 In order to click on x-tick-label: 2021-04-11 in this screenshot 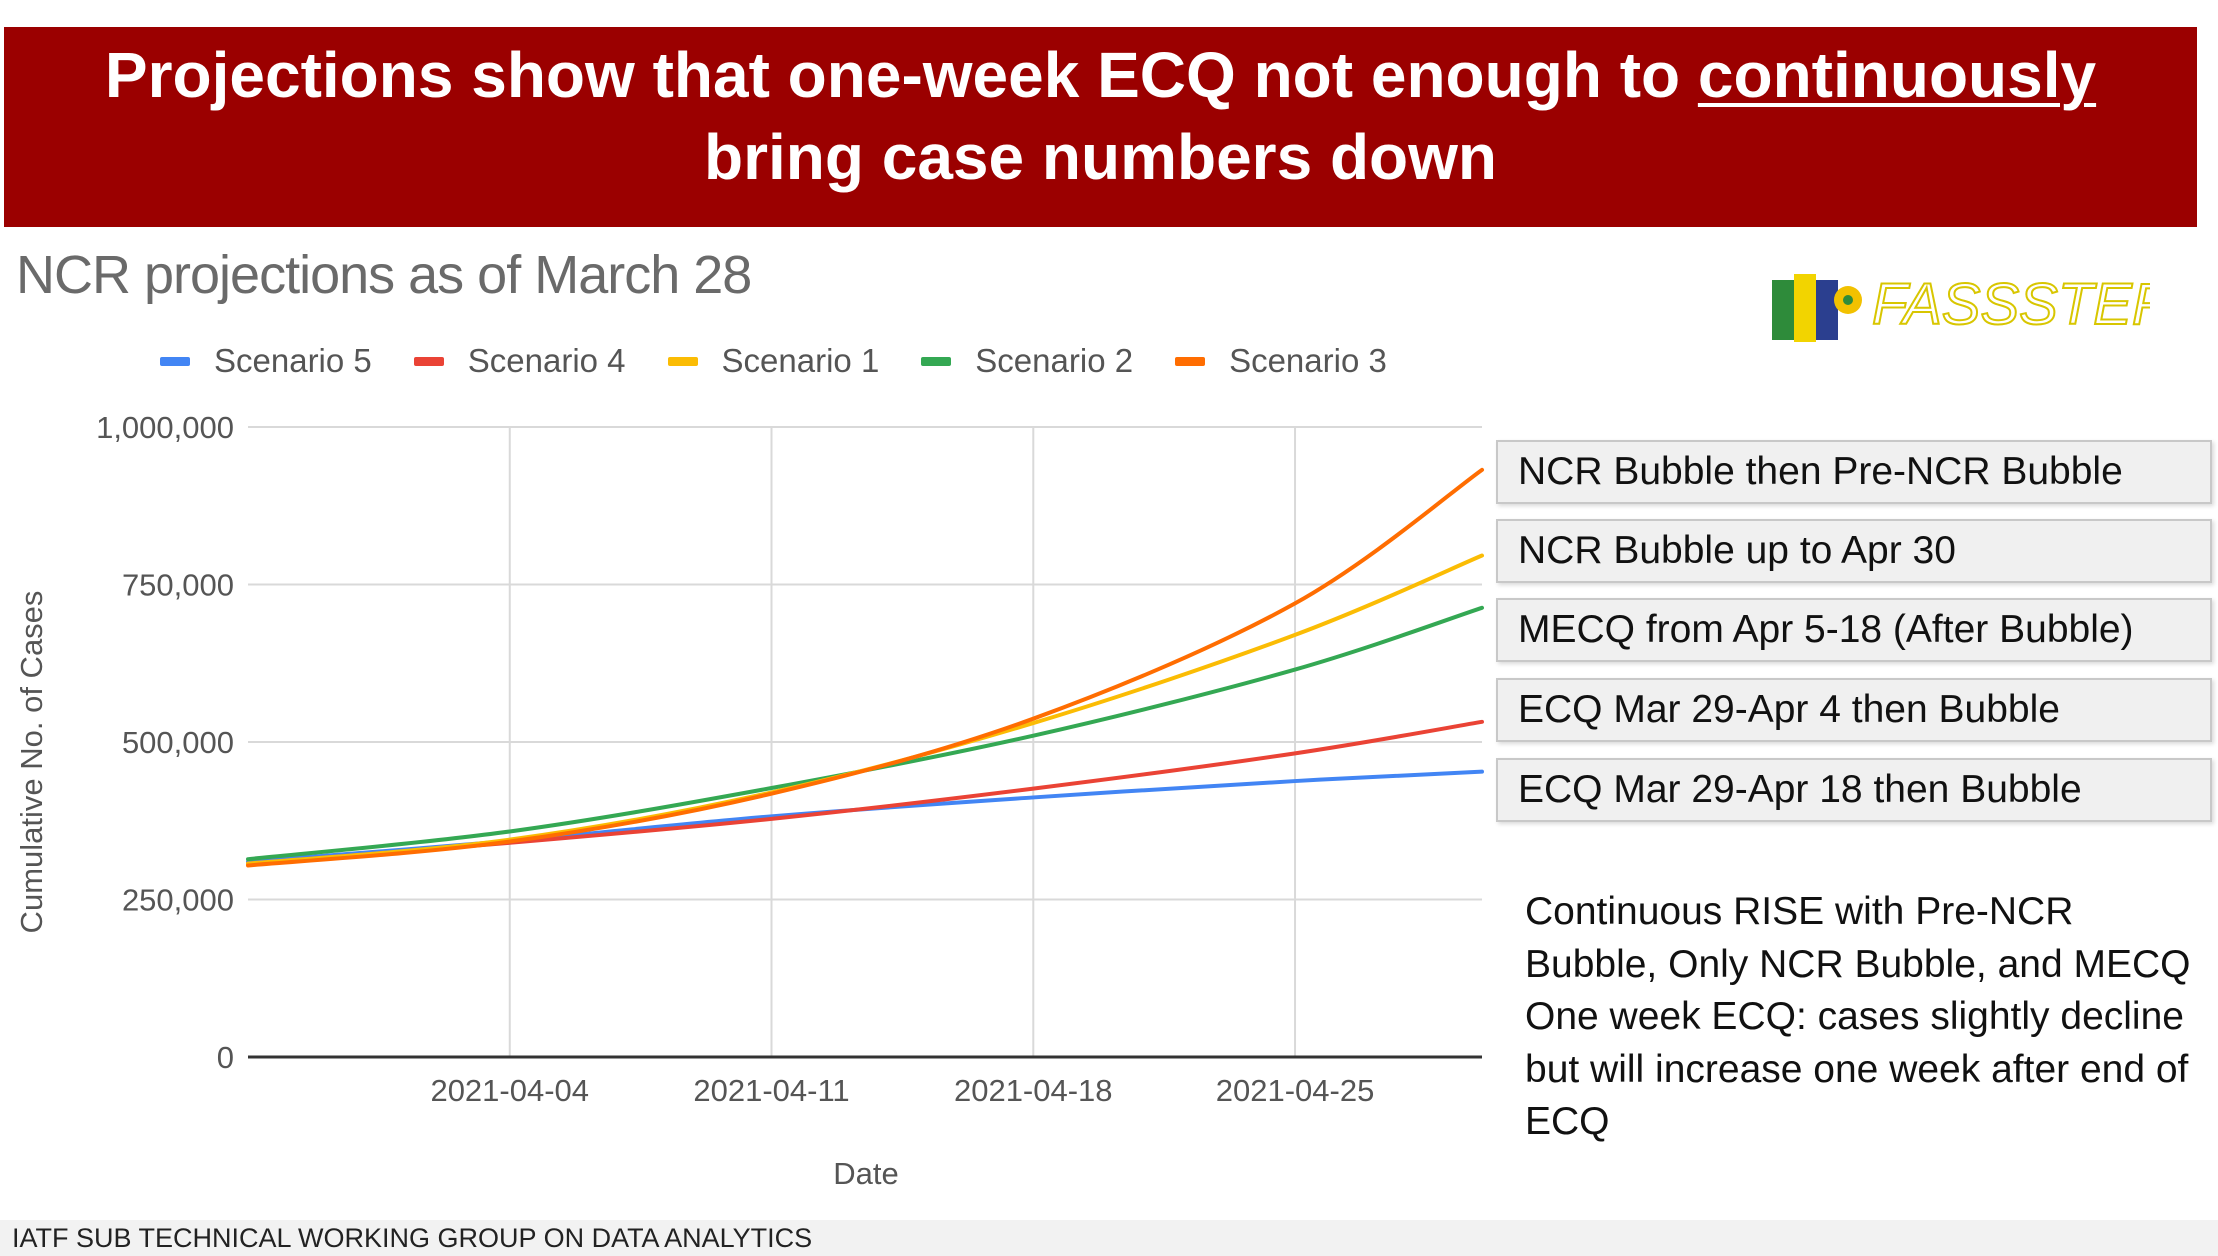, I will do `click(771, 1090)`.